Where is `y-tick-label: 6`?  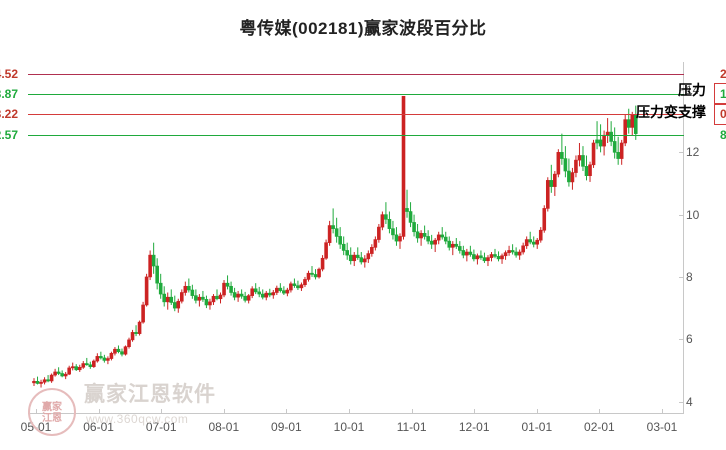 y-tick-label: 6 is located at coordinates (689, 339).